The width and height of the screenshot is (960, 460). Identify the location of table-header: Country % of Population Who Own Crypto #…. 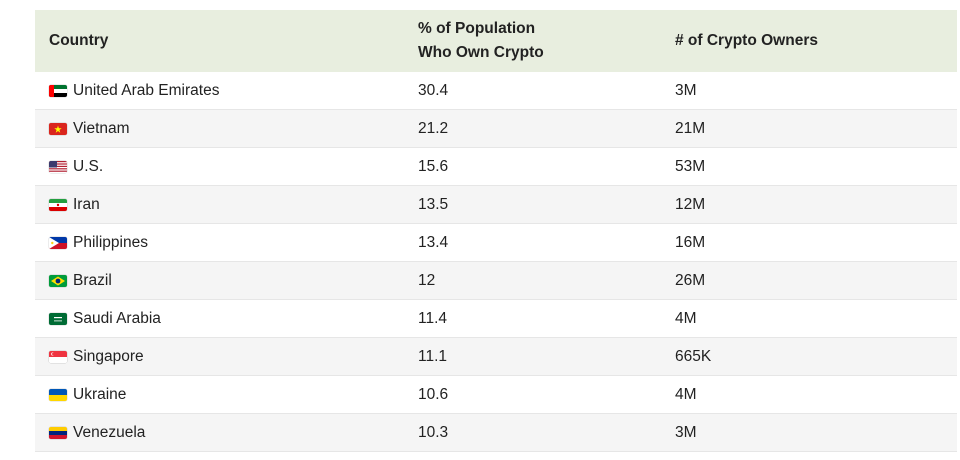
(496, 41).